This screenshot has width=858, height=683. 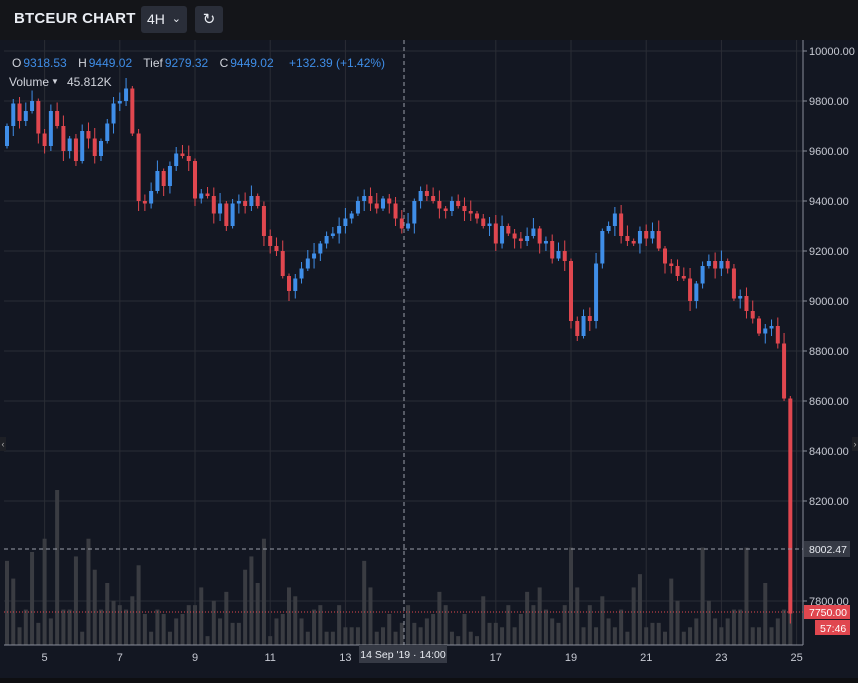 What do you see at coordinates (3, 444) in the screenshot?
I see `chevron-left-icon: ‹` at bounding box center [3, 444].